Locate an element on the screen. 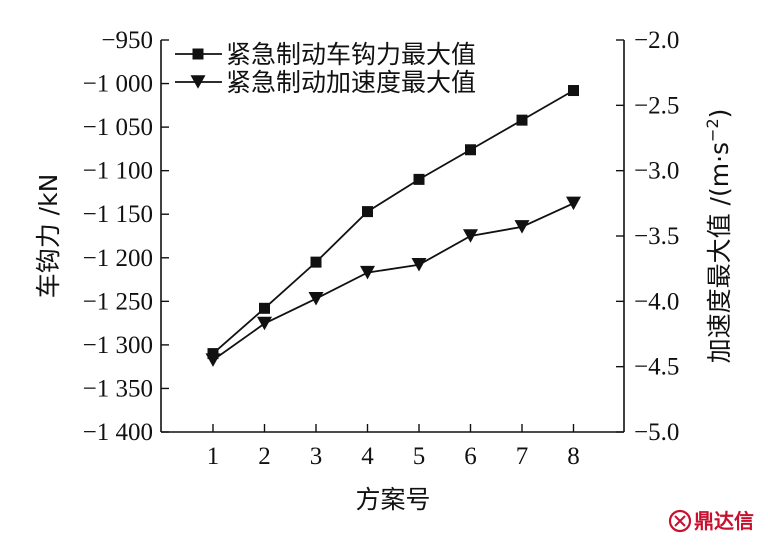 This screenshot has width=768, height=545. legend-label: 紧急制动车钩力最大值 is located at coordinates (351, 54).